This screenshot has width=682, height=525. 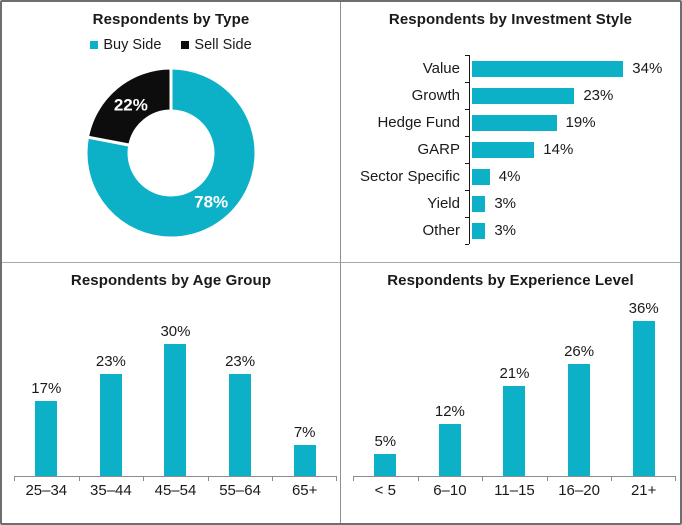 I want to click on bar-row-growth: Growth 23%, so click(x=512, y=95).